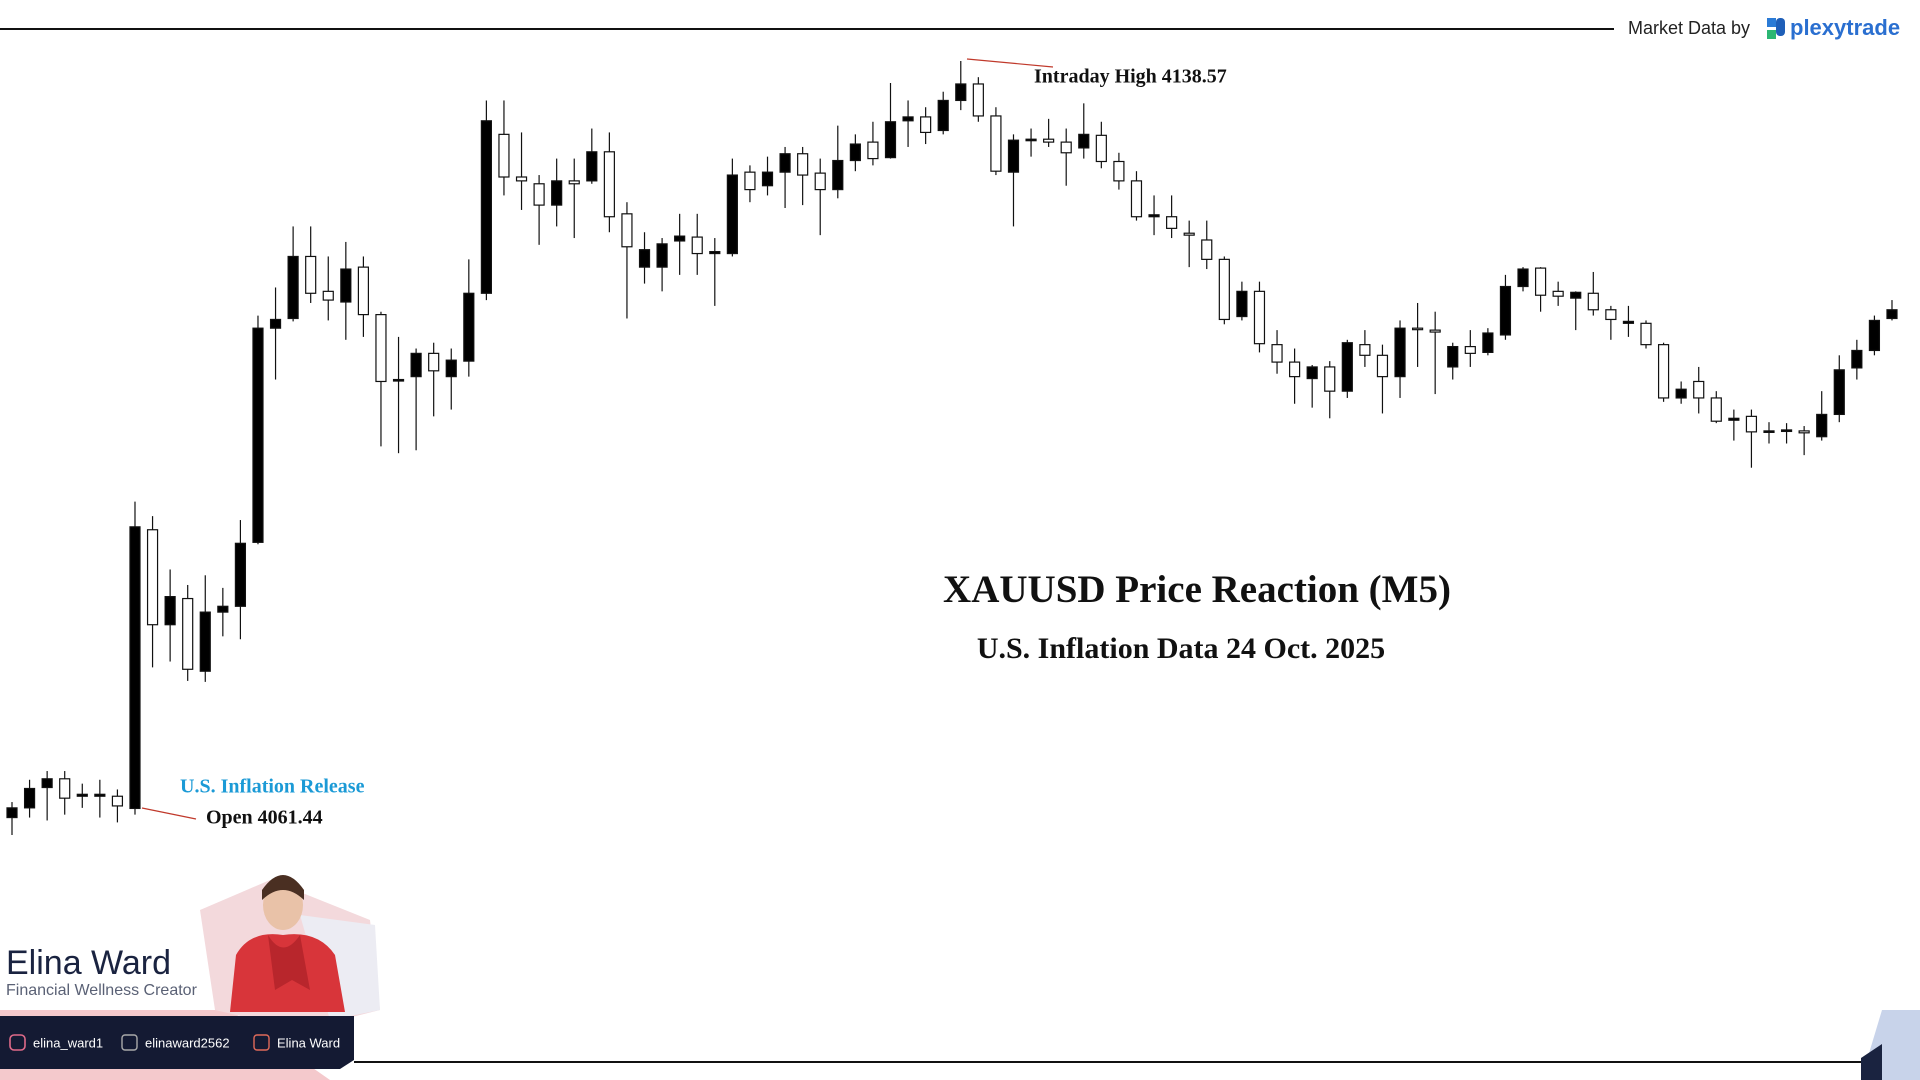 This screenshot has height=1080, width=1920. I want to click on x-icon, so click(129, 1042).